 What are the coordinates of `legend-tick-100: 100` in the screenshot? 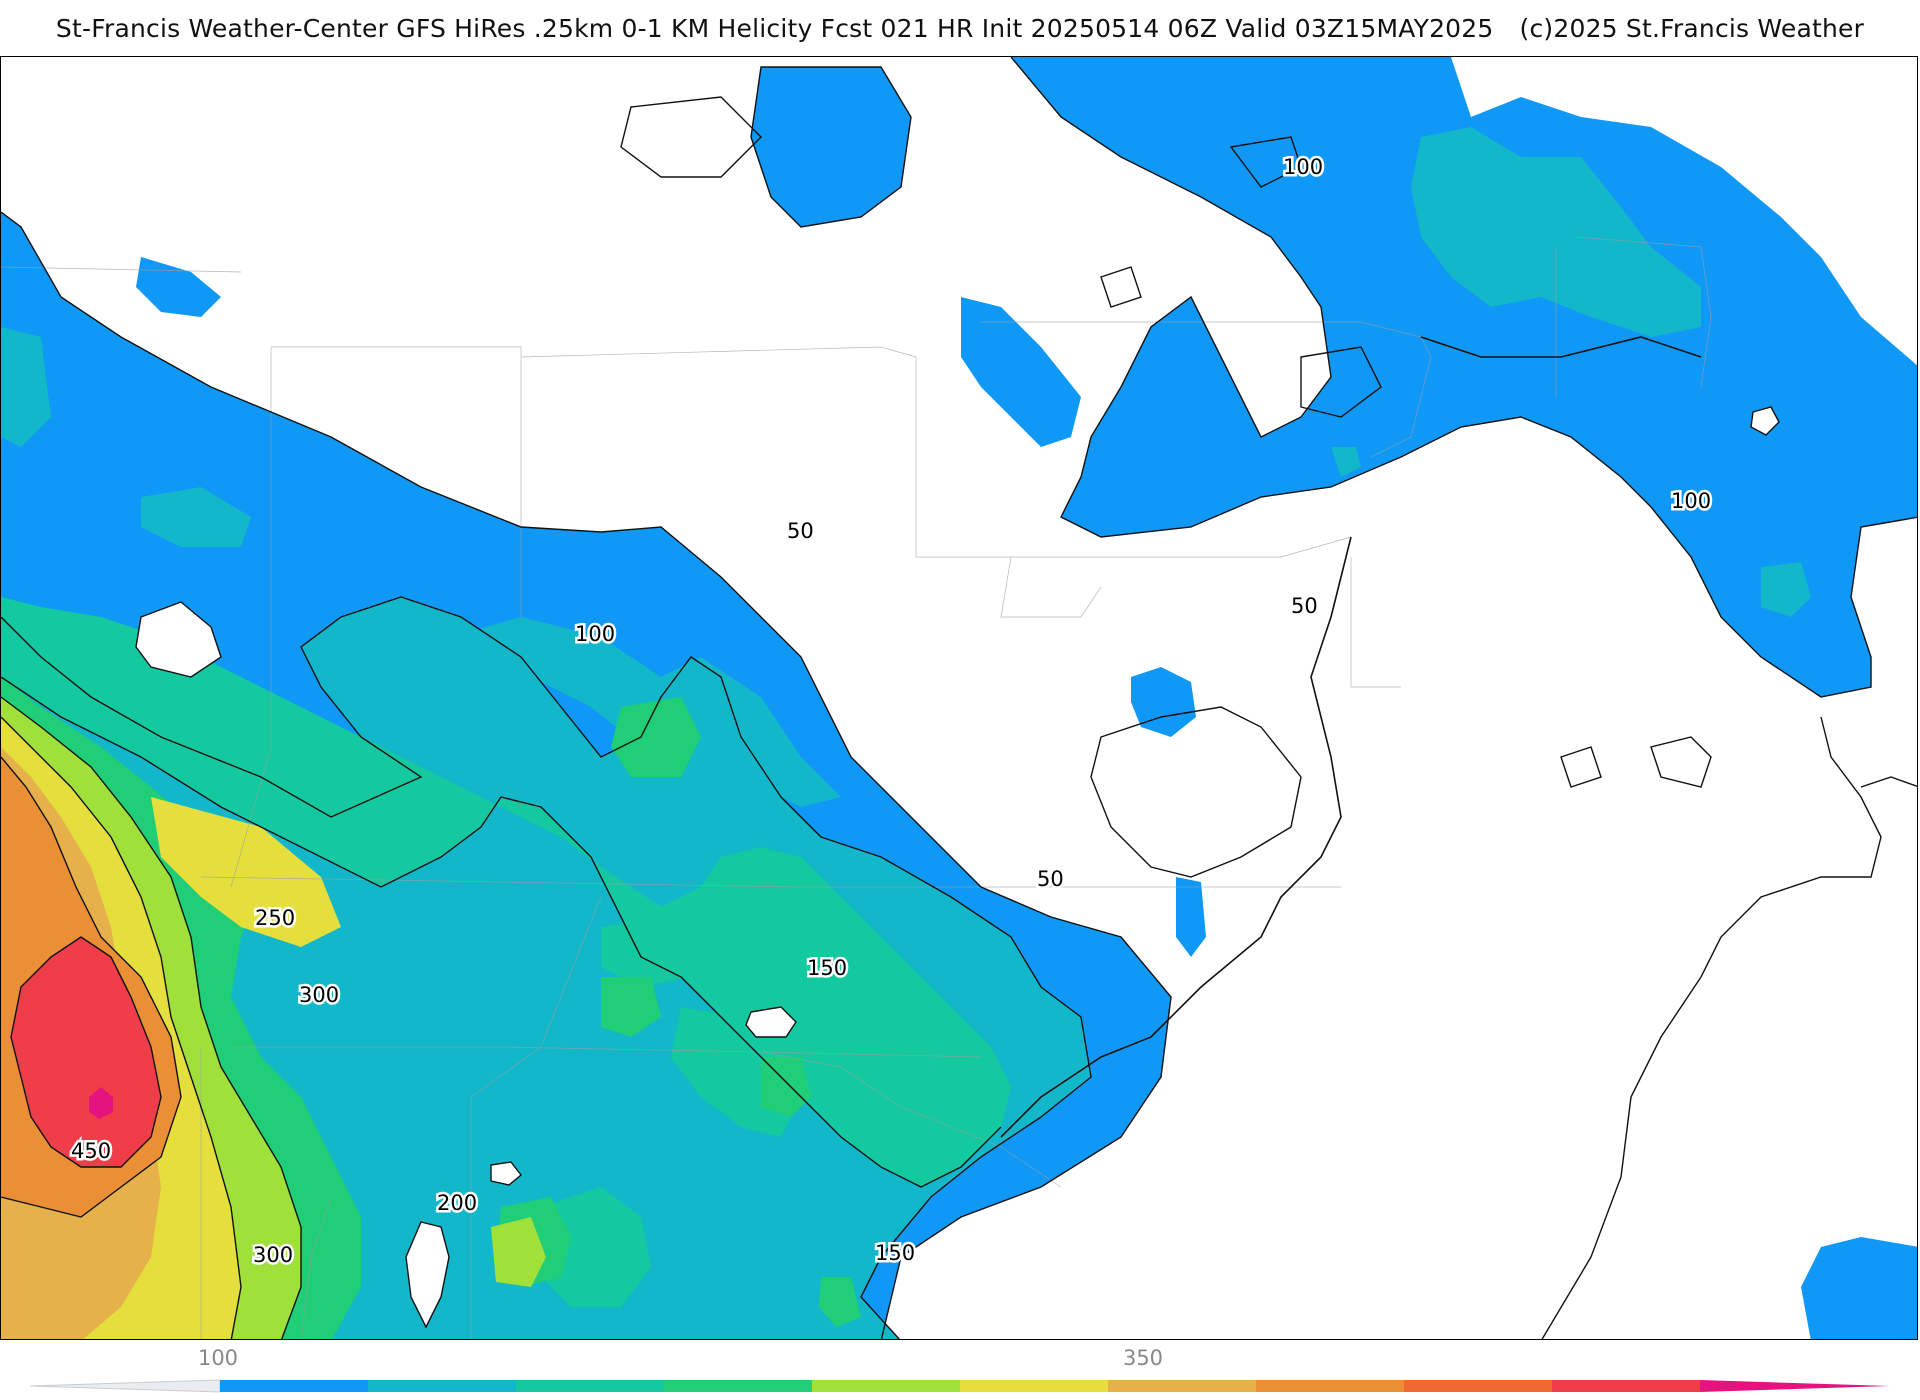 It's located at (218, 1358).